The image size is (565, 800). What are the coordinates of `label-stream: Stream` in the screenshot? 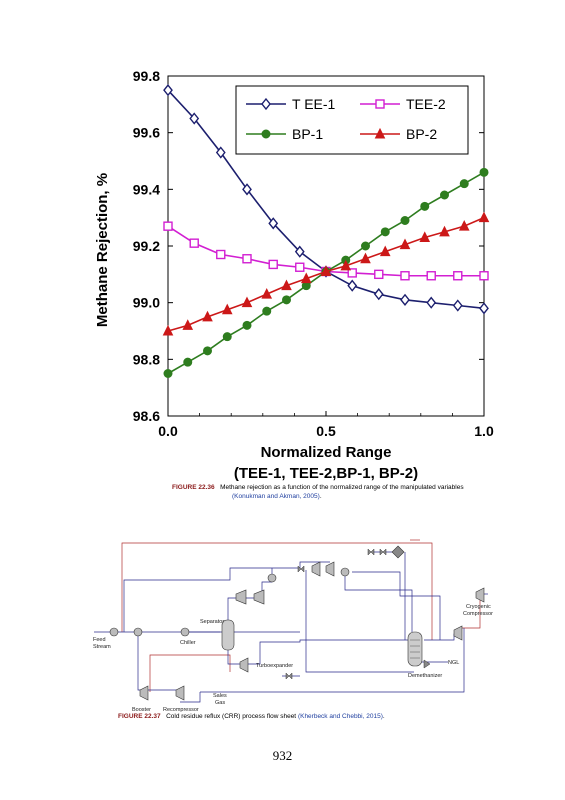 It's located at (102, 647).